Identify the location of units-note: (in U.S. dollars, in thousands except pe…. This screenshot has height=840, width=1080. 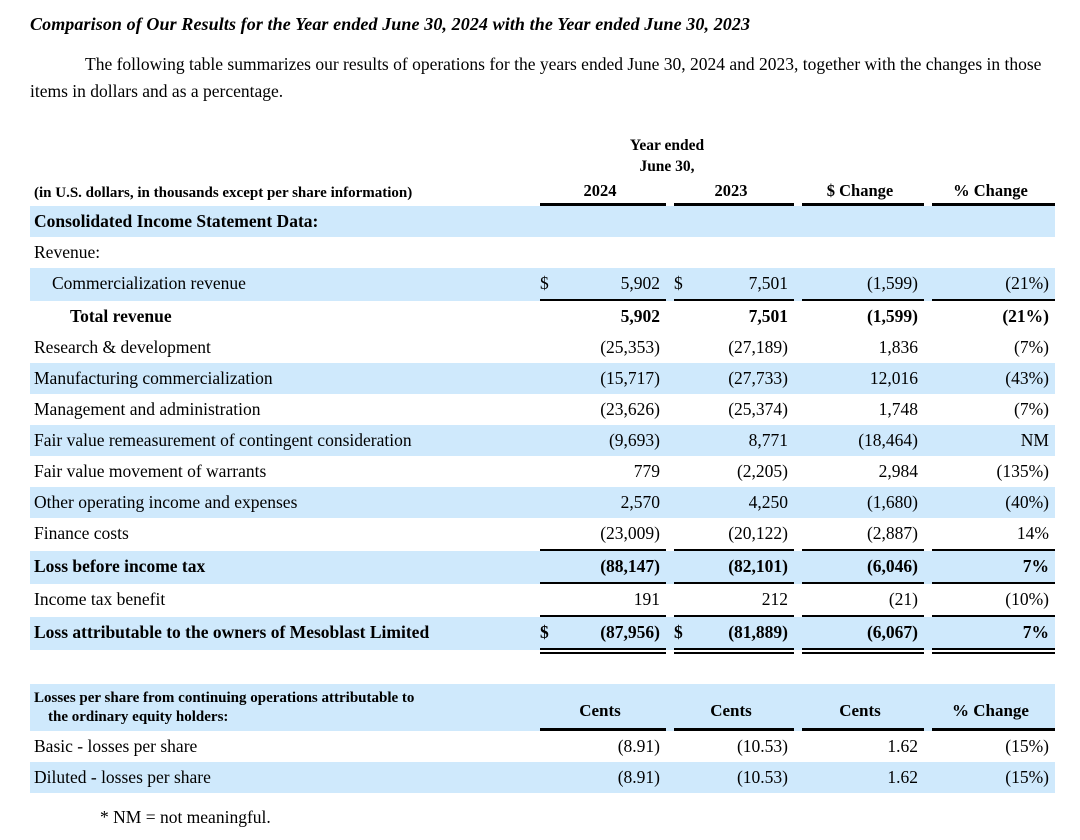
(223, 193).